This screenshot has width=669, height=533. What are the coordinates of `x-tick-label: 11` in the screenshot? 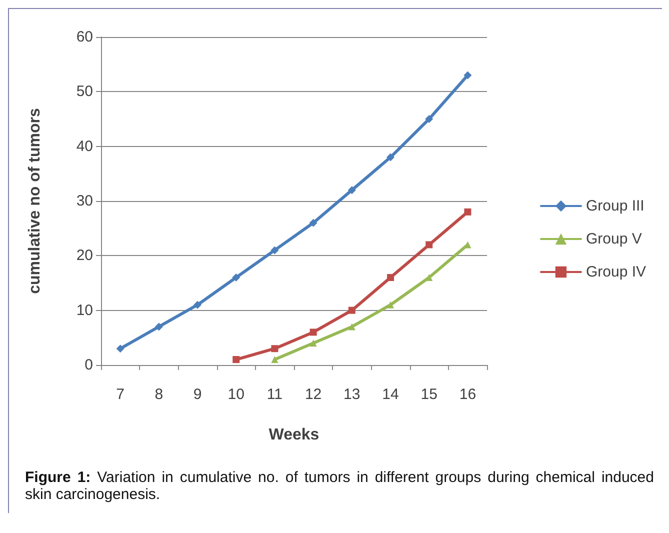 It's located at (274, 394).